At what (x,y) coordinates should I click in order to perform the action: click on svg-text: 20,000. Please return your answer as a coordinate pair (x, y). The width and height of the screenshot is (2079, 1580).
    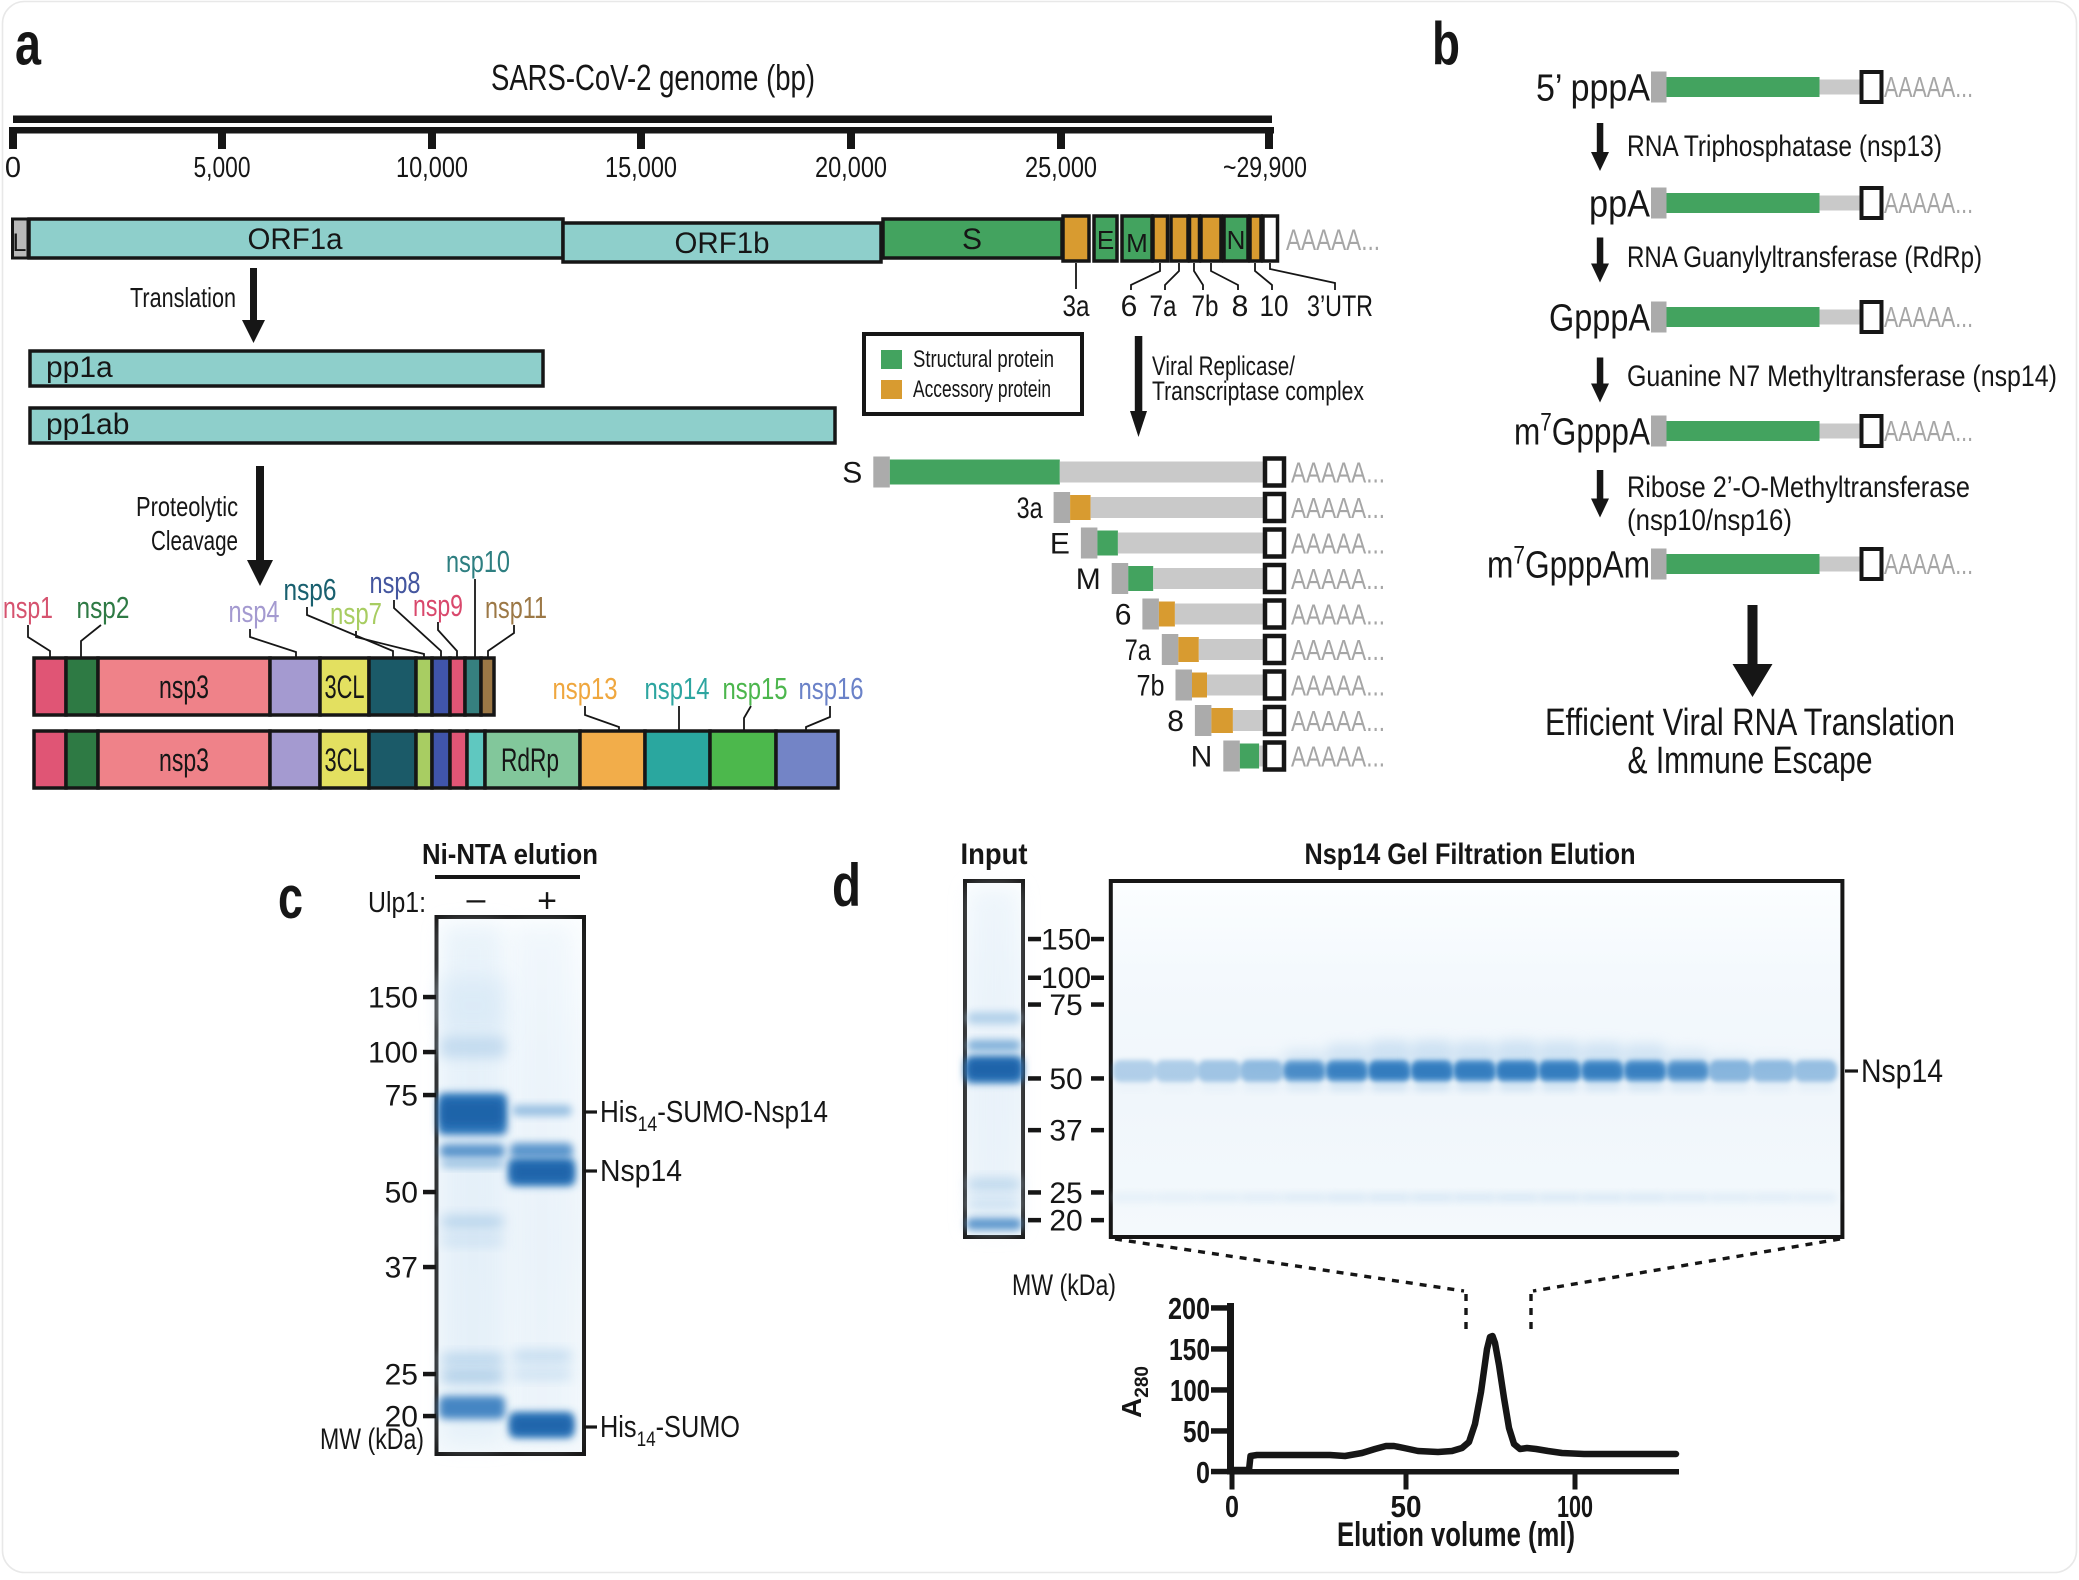
    Looking at the image, I should click on (851, 168).